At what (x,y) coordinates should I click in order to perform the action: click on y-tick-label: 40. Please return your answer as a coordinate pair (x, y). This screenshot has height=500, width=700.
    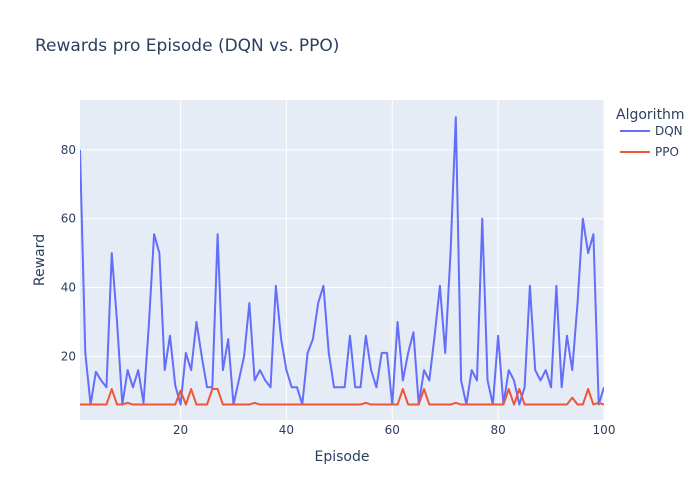
    Looking at the image, I should click on (68, 288).